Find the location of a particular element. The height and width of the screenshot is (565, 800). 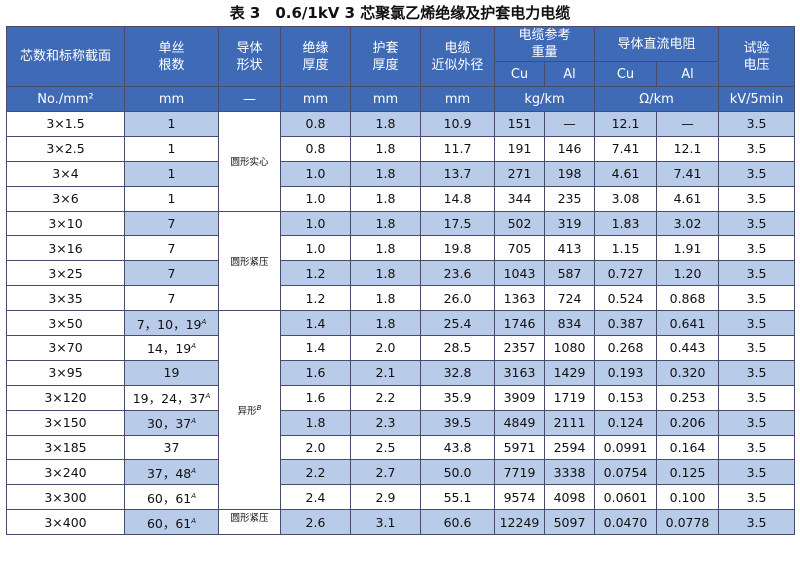

table-row: 3×95 19 1.6 2.1 32.8 3163 1429 0.193 0.320 3.5 is located at coordinates (401, 372).